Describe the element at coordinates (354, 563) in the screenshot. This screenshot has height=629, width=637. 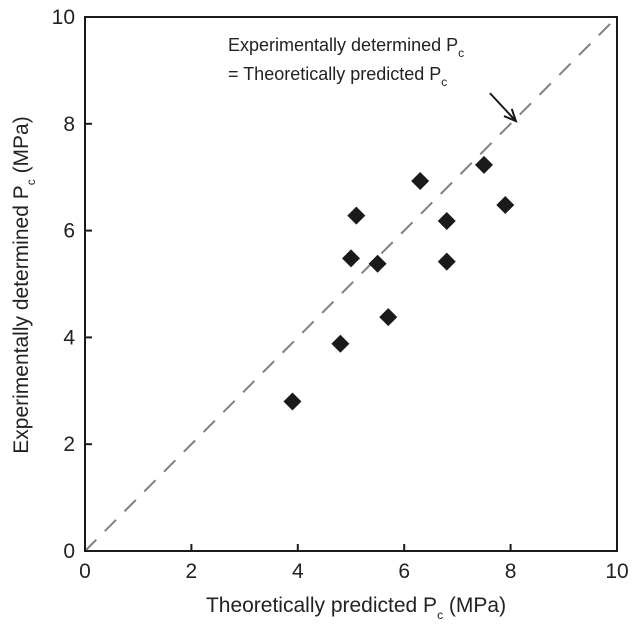
I see `x-axis-ticks: 0 2 4 6 8 10` at that location.